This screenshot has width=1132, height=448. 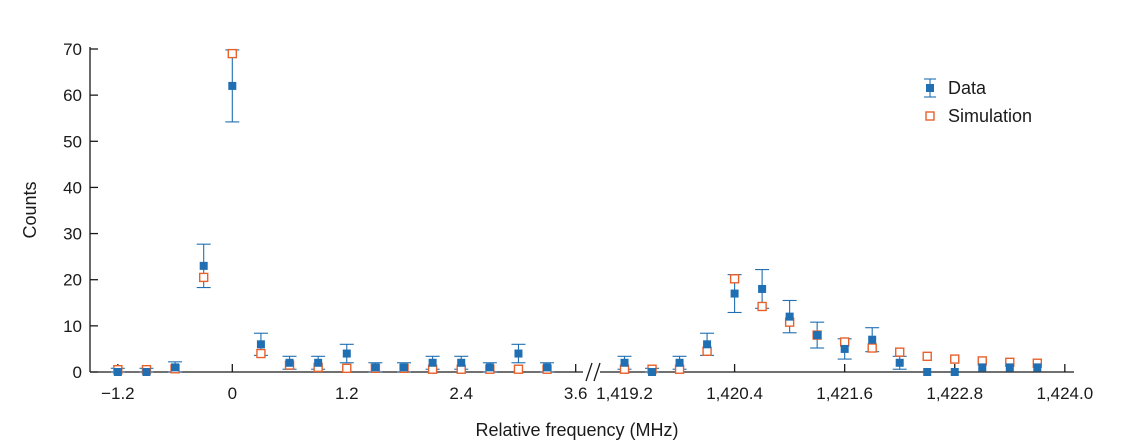 I want to click on y-tick-label: 0, so click(x=77, y=372).